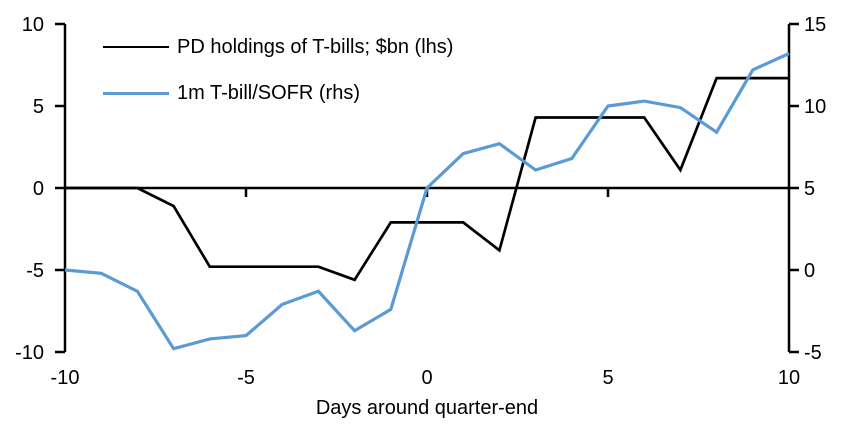 The width and height of the screenshot is (852, 432). I want to click on legend-line-sample-blue, so click(136, 93).